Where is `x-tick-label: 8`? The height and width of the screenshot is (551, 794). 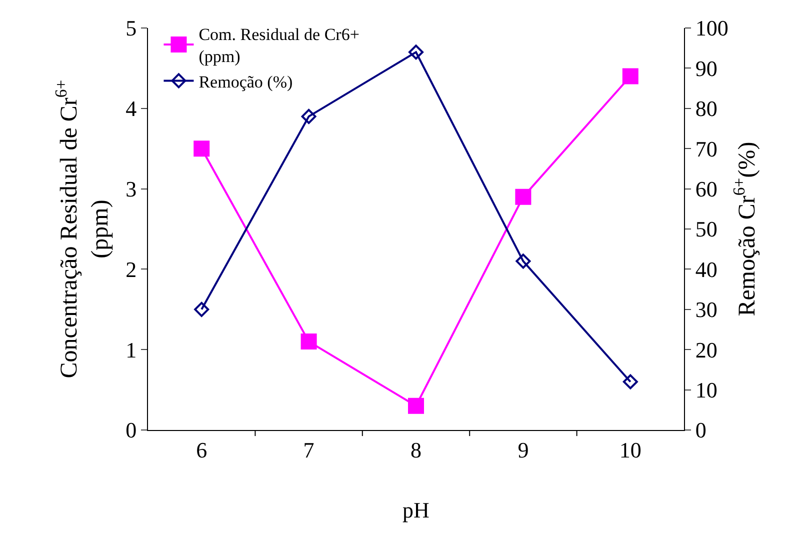
x-tick-label: 8 is located at coordinates (416, 449).